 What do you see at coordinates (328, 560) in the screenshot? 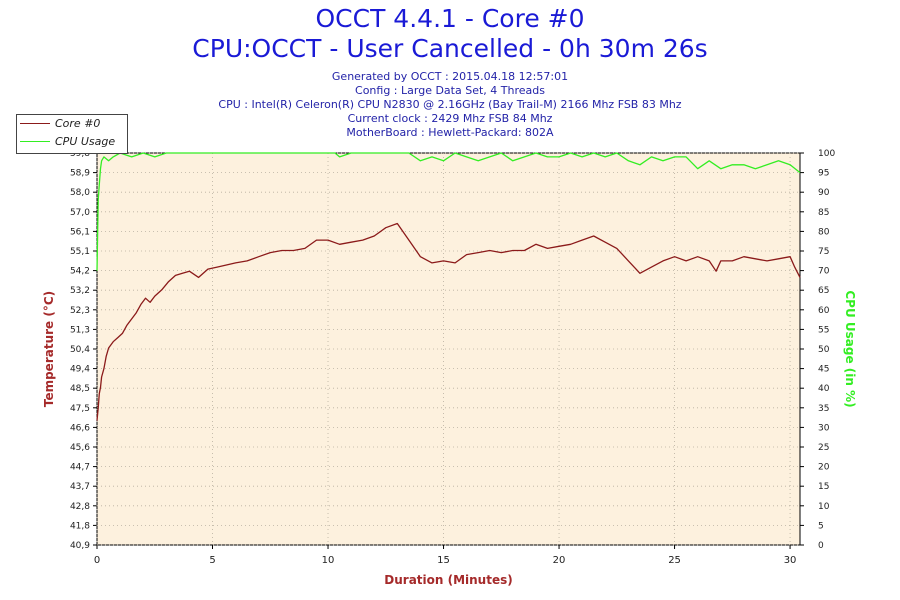
I see `x-tick-label: 10` at bounding box center [328, 560].